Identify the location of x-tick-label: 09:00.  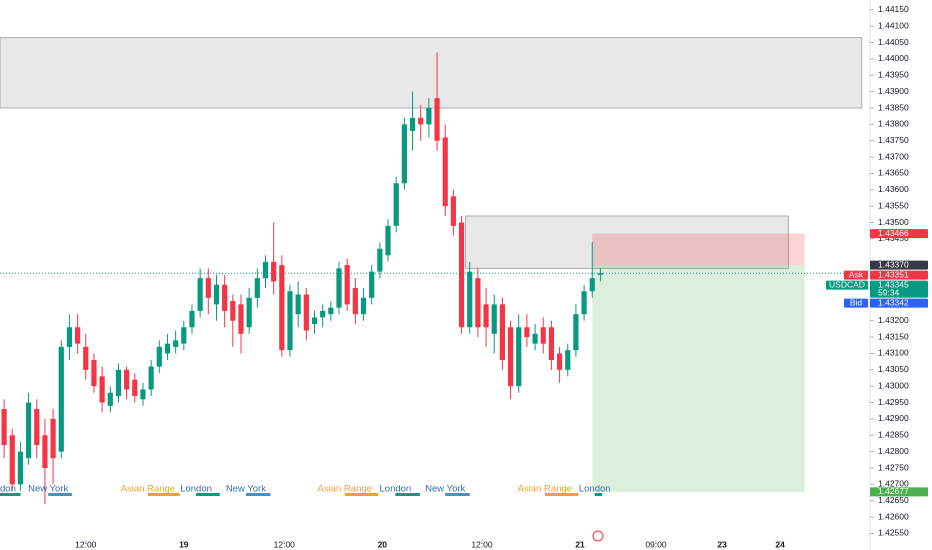
(656, 544).